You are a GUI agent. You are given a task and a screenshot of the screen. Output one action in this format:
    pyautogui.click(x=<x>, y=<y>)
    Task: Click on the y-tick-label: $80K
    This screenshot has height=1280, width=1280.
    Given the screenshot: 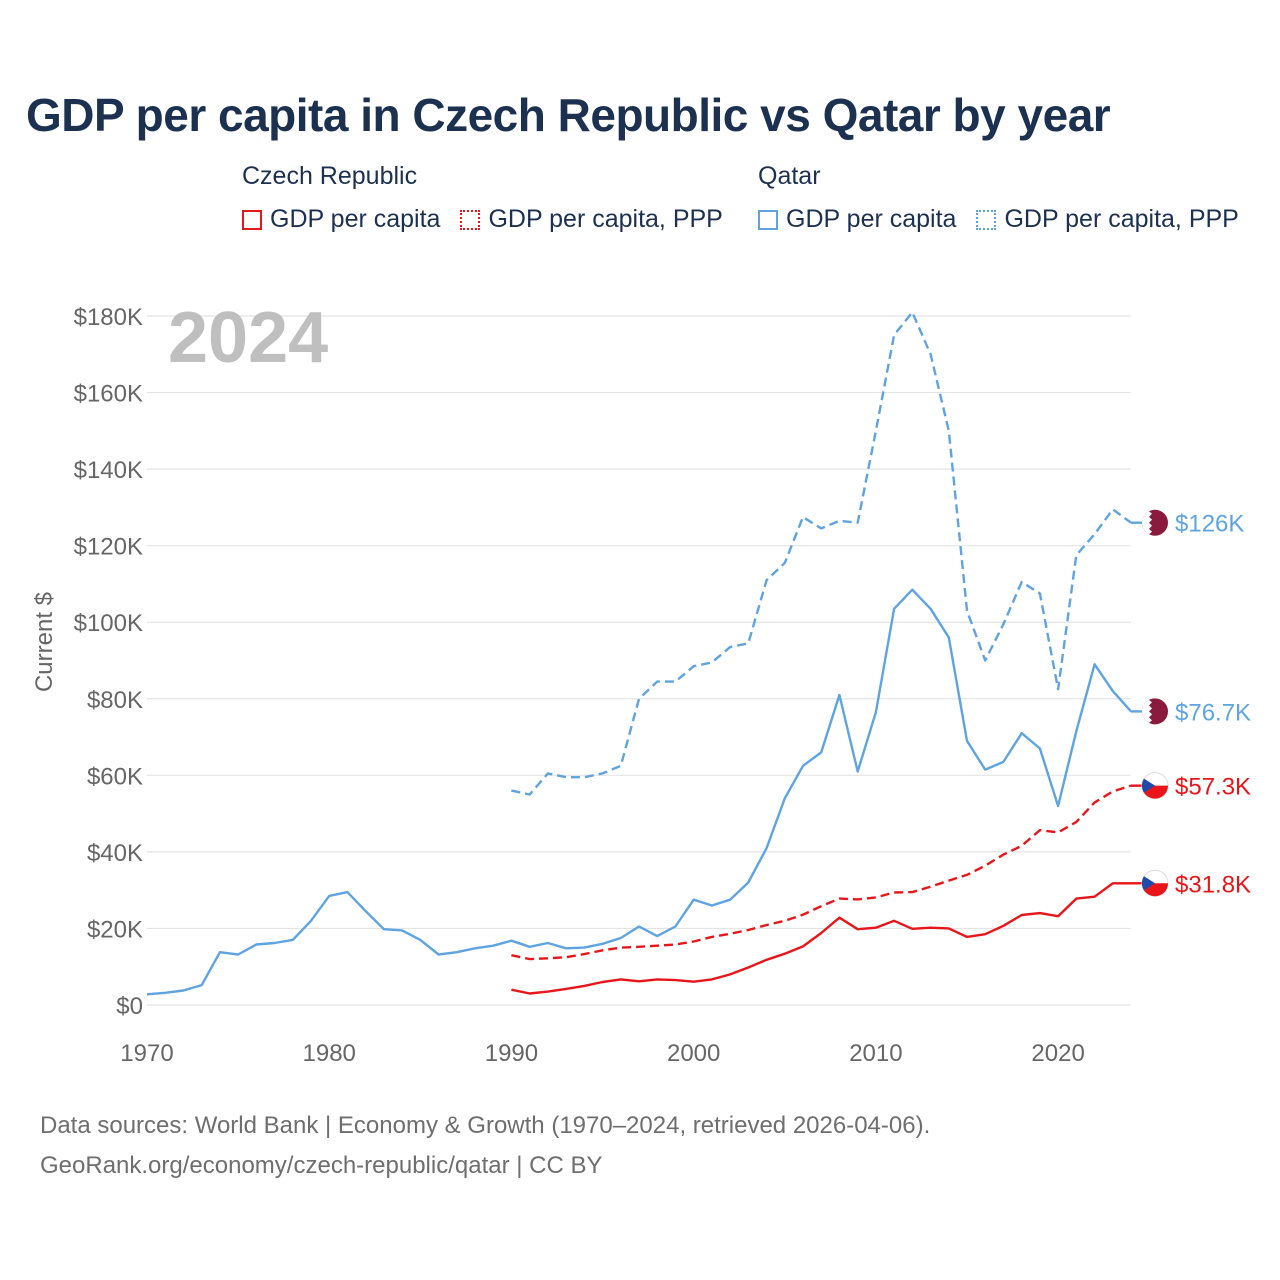 What is the action you would take?
    pyautogui.click(x=115, y=700)
    